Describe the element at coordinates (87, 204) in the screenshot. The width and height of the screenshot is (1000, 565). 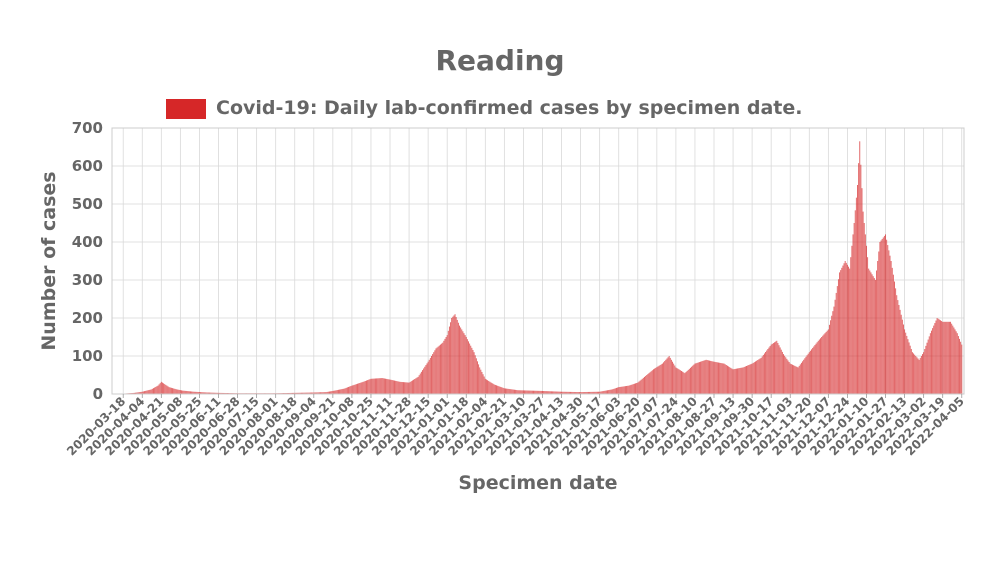
I see `y-tick-label: 500` at that location.